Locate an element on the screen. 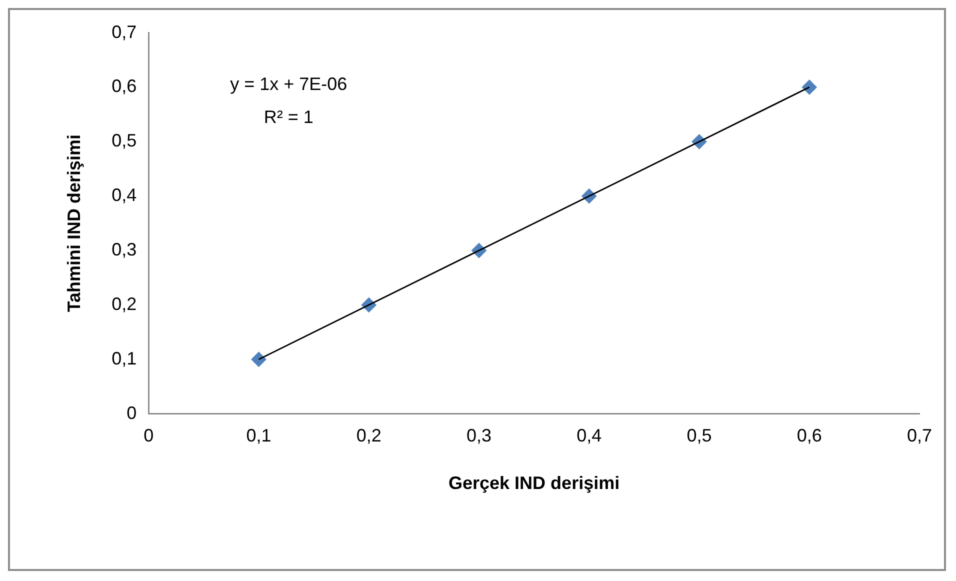 This screenshot has width=956, height=581. annotation: y = 1x + 7E-06 is located at coordinates (289, 84).